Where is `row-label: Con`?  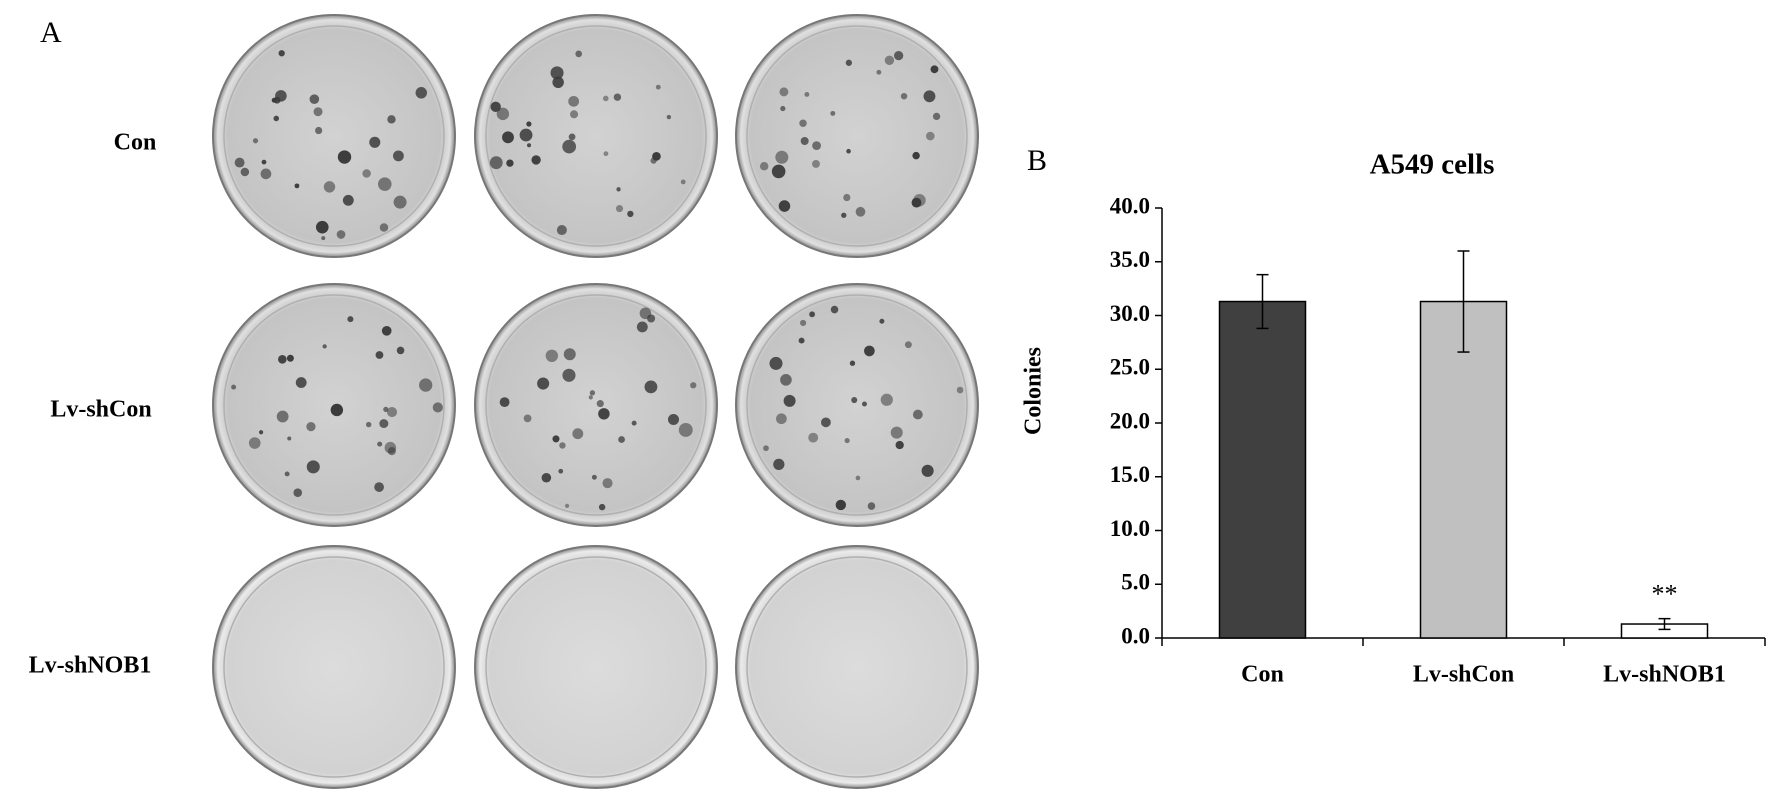
row-label: Con is located at coordinates (135, 143).